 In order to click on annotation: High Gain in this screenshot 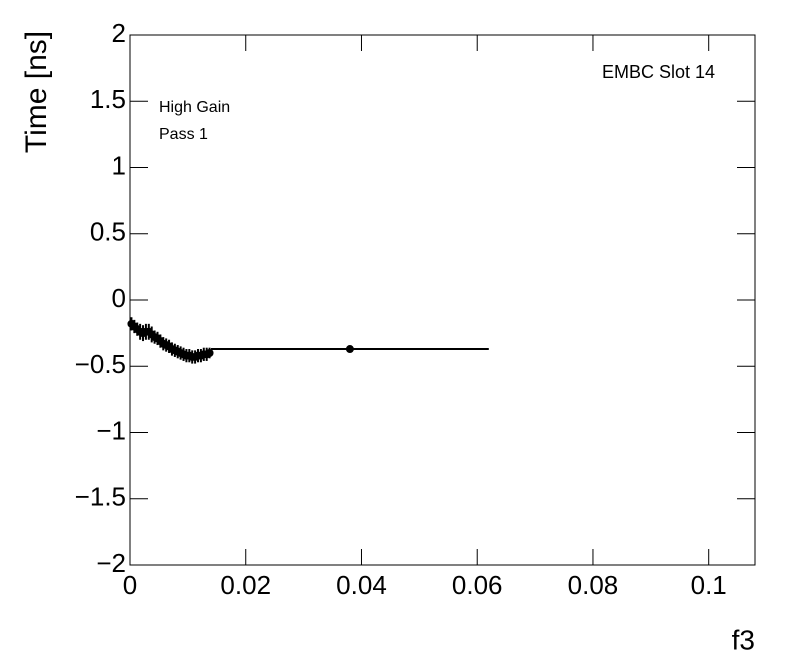, I will do `click(194, 107)`.